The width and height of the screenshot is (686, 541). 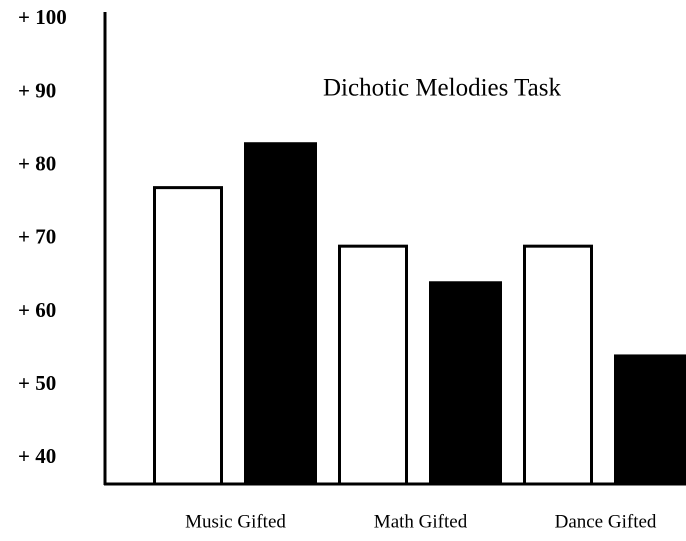 I want to click on y-tick-label: + 70, so click(x=37, y=237).